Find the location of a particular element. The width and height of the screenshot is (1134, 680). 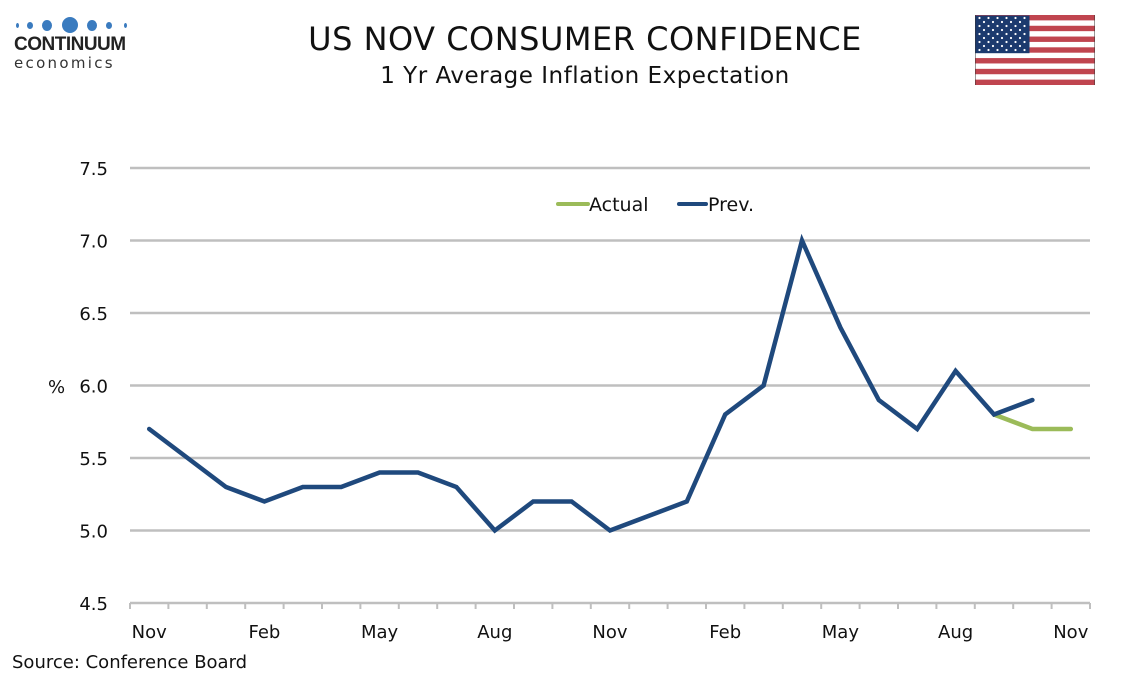

y-tick-label: 6.0 is located at coordinates (93, 387).